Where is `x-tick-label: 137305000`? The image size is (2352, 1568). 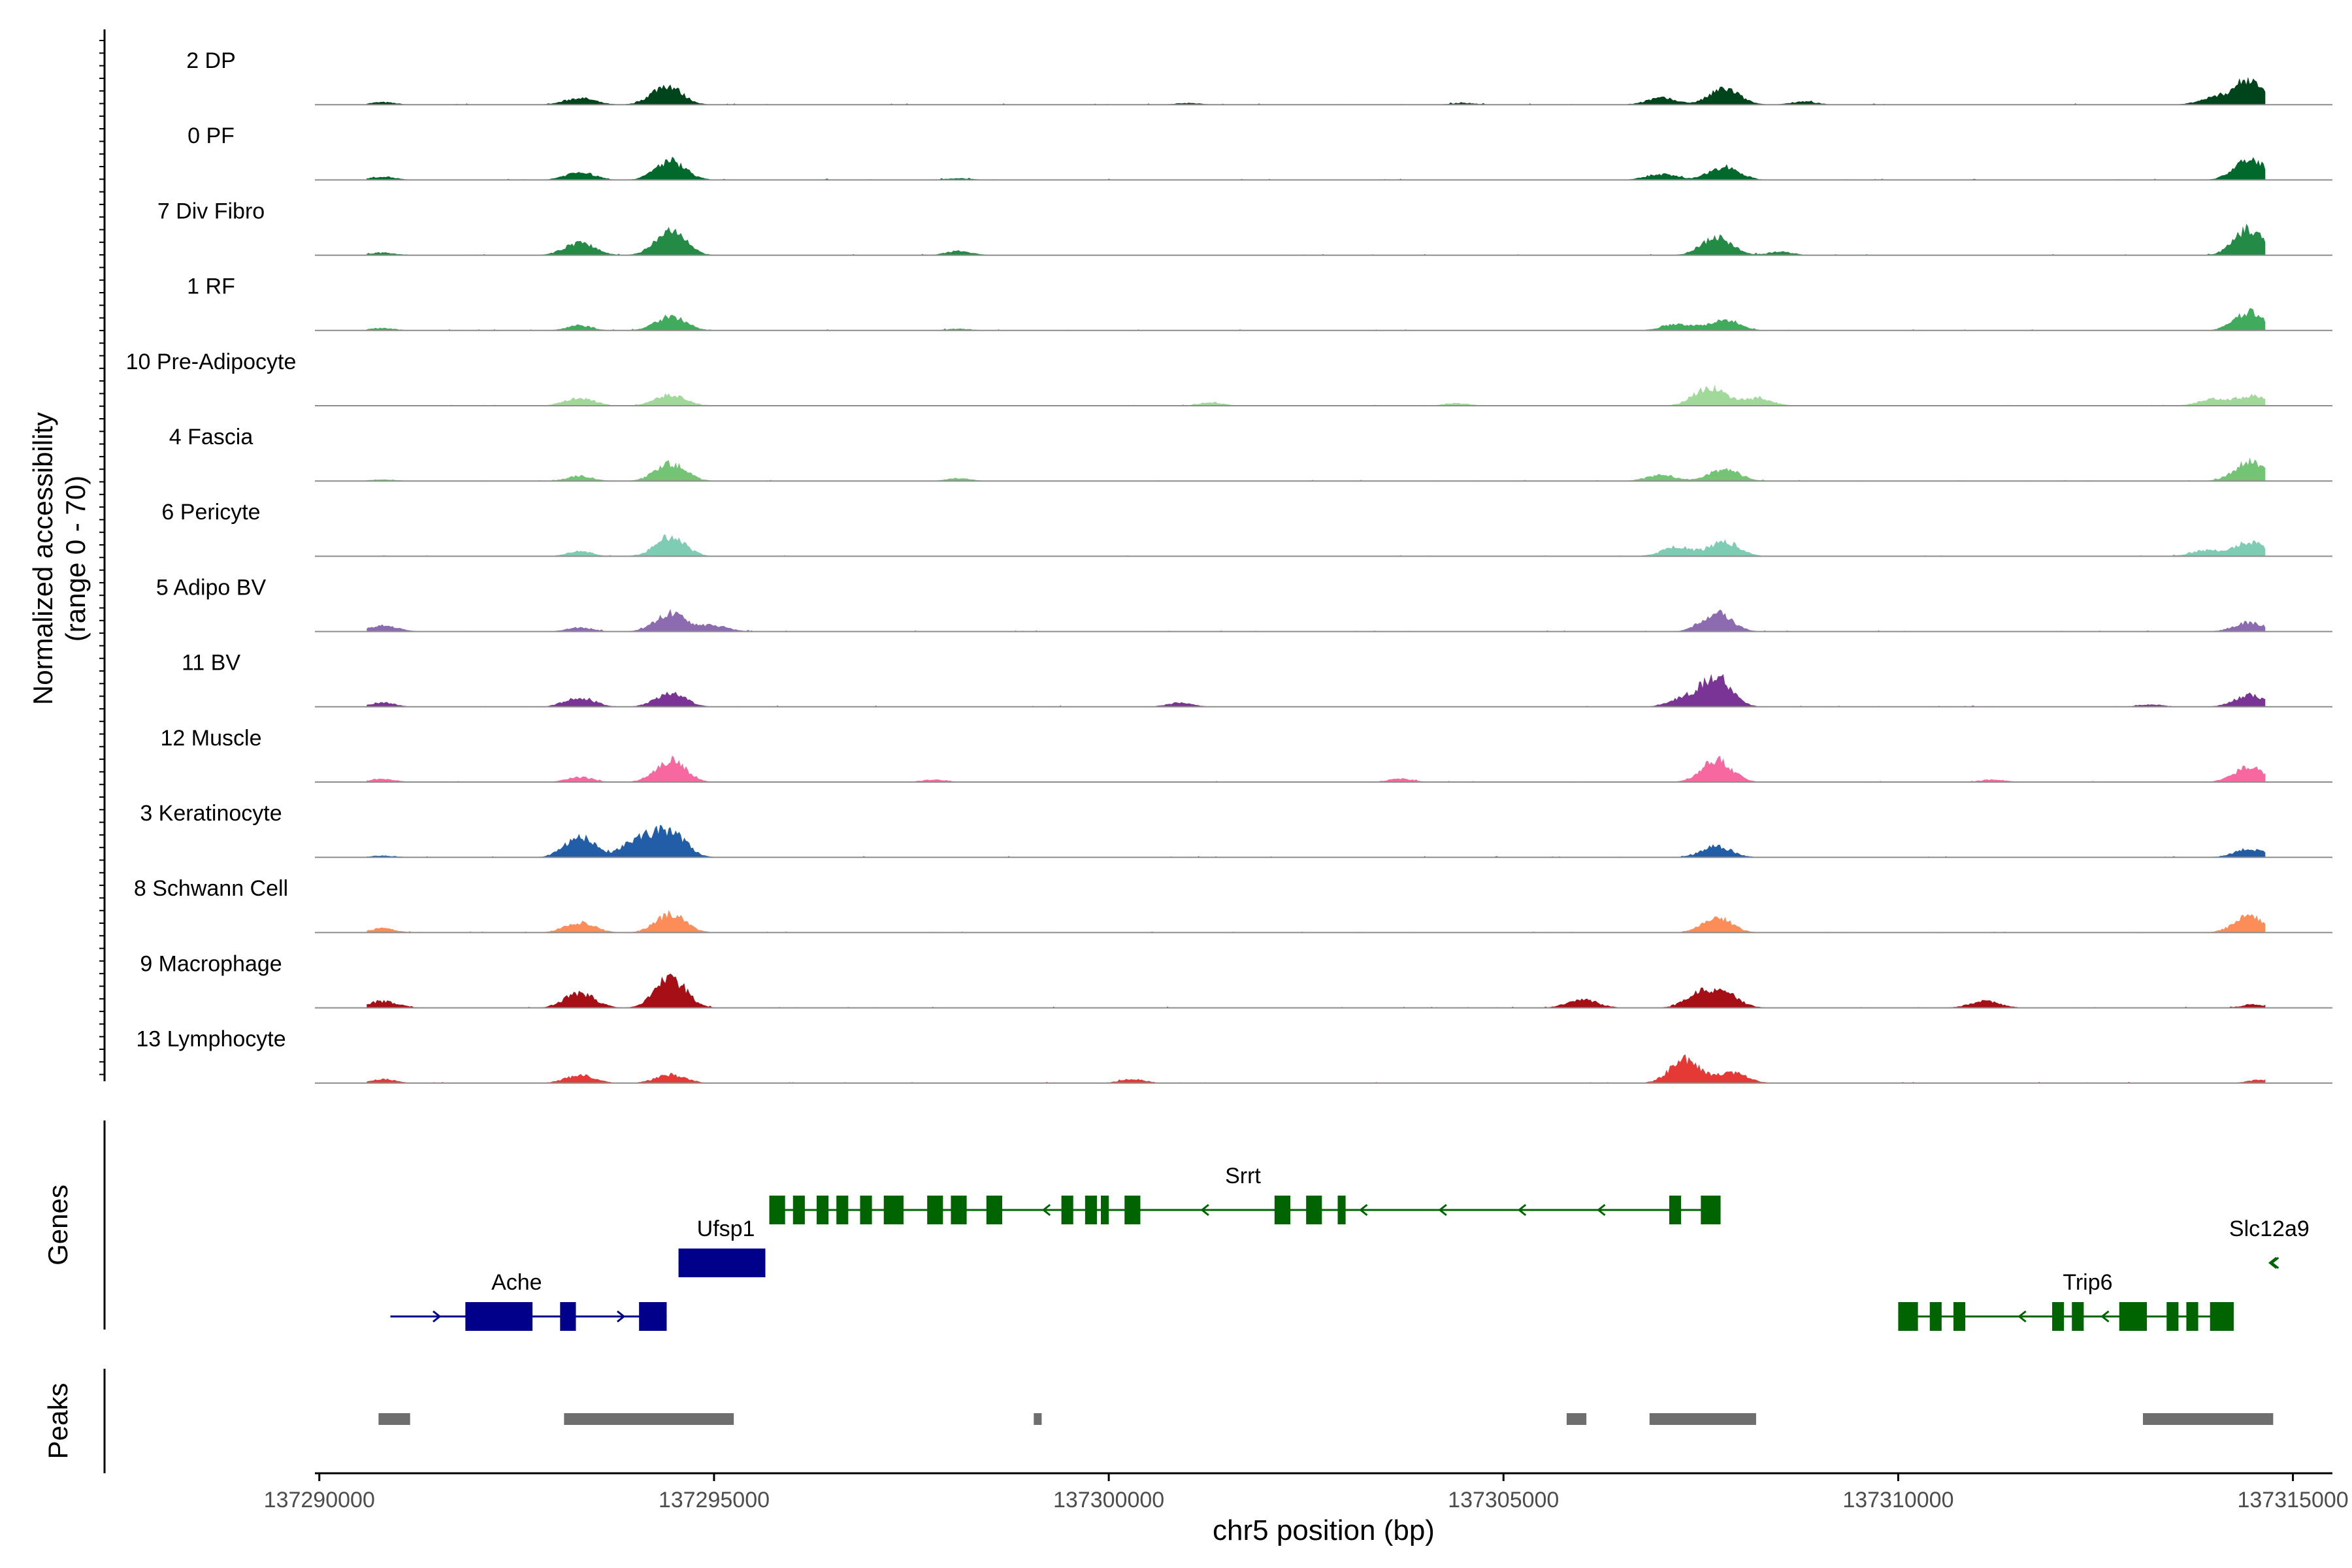
x-tick-label: 137305000 is located at coordinates (1503, 1500).